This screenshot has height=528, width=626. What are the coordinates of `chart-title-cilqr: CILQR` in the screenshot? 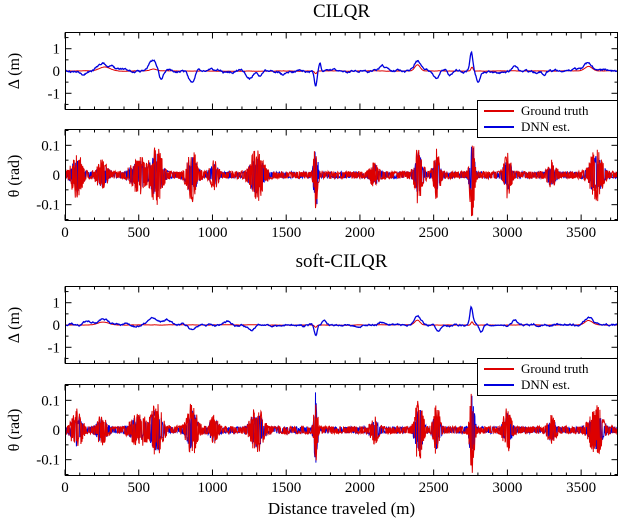 It's located at (341, 11).